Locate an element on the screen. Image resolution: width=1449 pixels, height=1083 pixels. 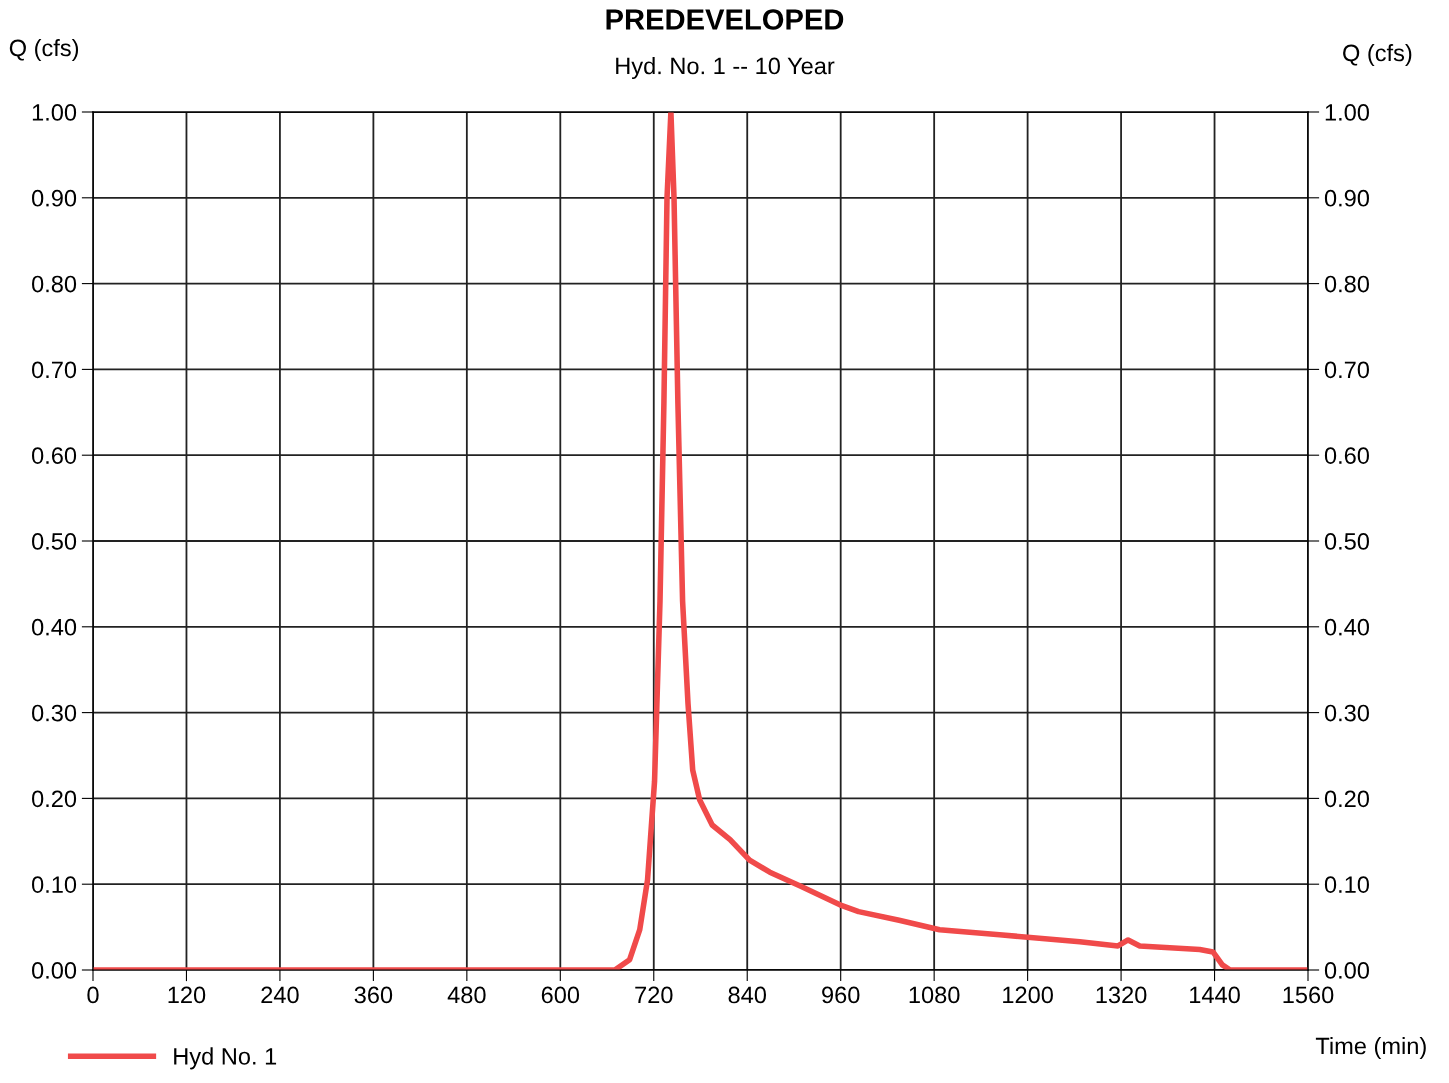
y2-tick-label: 0.60 is located at coordinates (1346, 455).